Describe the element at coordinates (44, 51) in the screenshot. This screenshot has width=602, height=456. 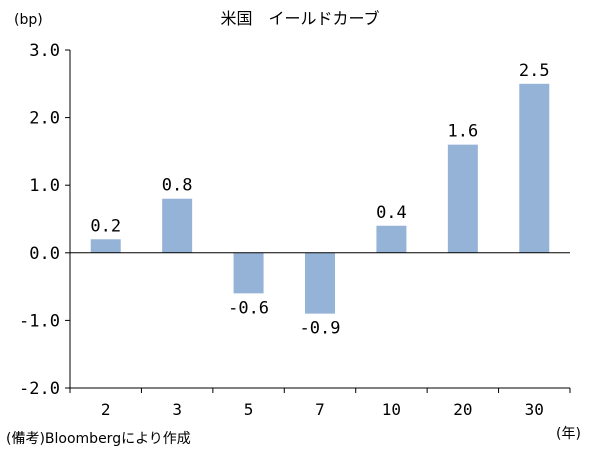
I see `y-tick-label: 3.0` at that location.